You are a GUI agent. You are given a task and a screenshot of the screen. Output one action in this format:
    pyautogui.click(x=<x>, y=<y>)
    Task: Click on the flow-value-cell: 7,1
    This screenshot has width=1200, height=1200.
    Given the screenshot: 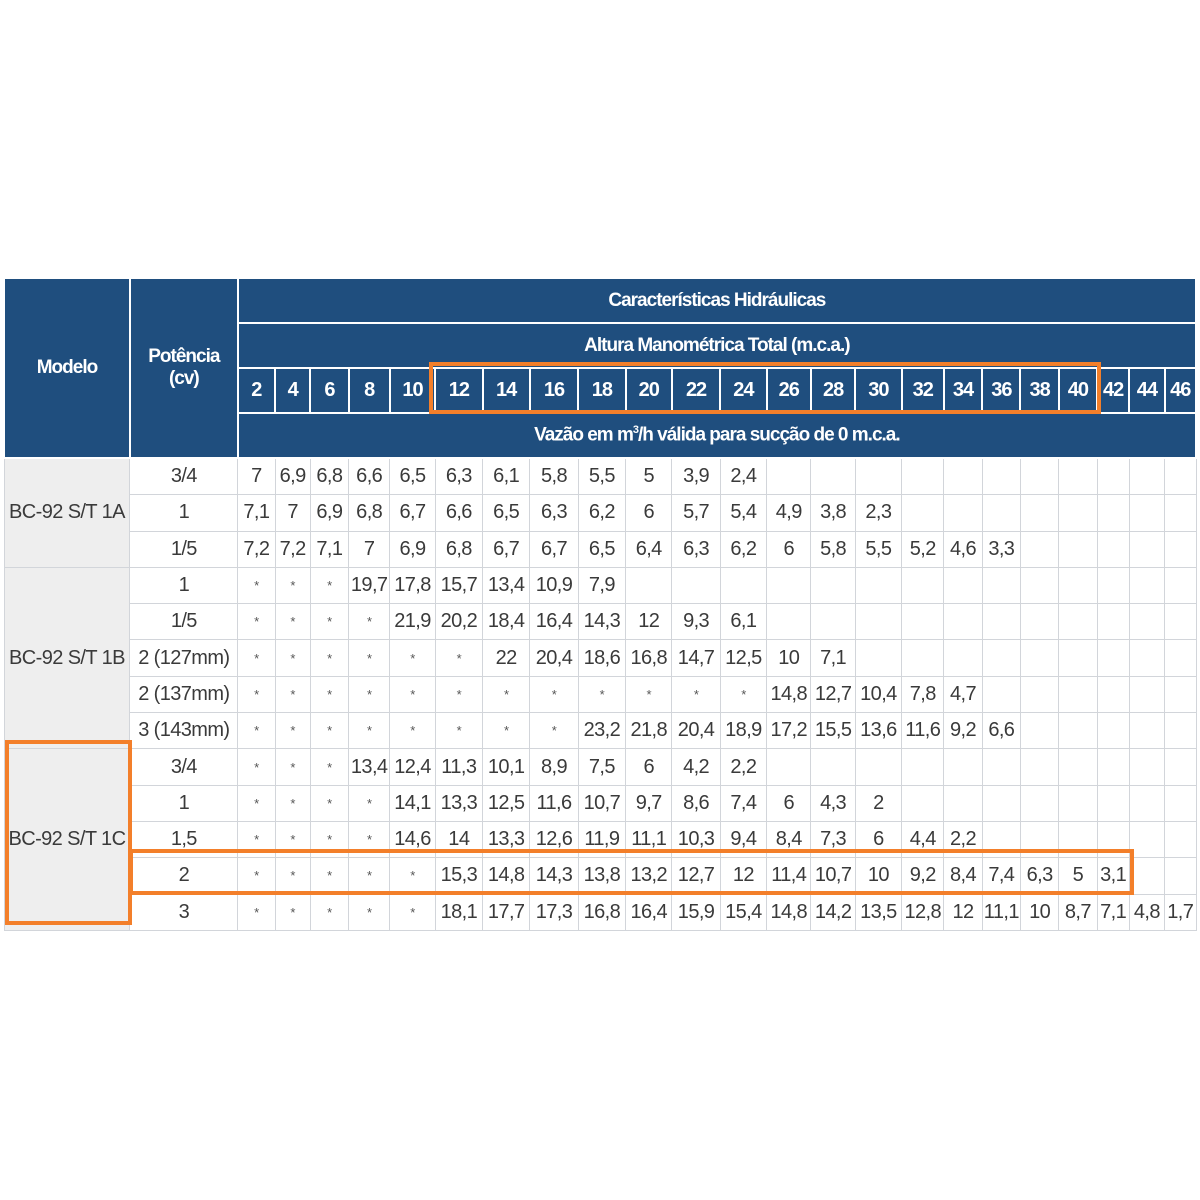 What is the action you would take?
    pyautogui.click(x=1113, y=912)
    